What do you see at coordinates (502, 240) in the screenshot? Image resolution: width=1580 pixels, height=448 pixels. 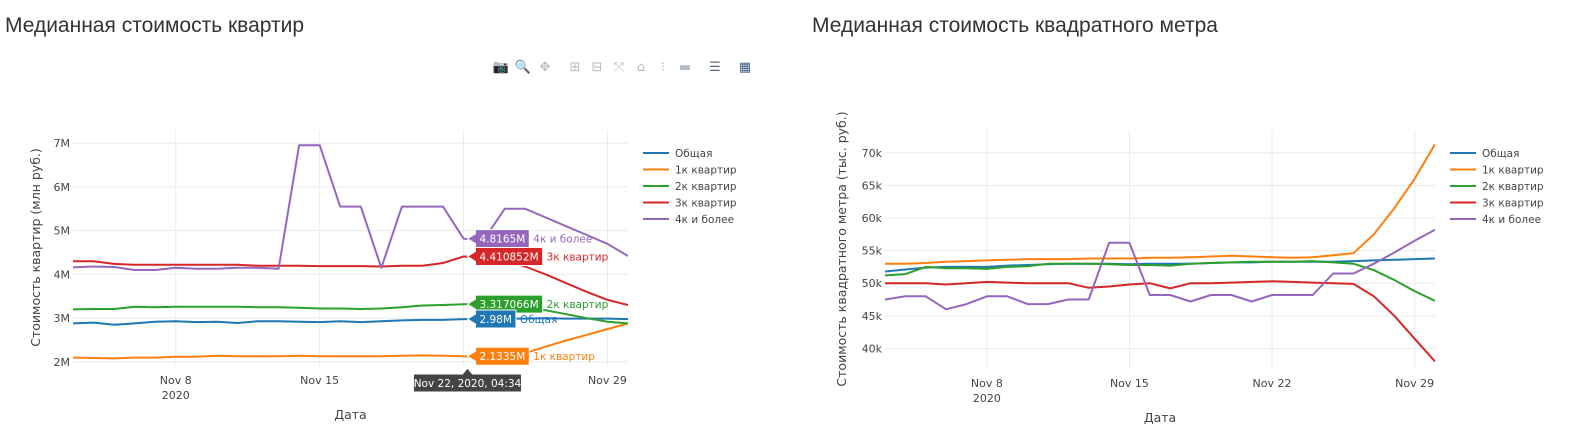 I see `hover-value: 4.8165M` at bounding box center [502, 240].